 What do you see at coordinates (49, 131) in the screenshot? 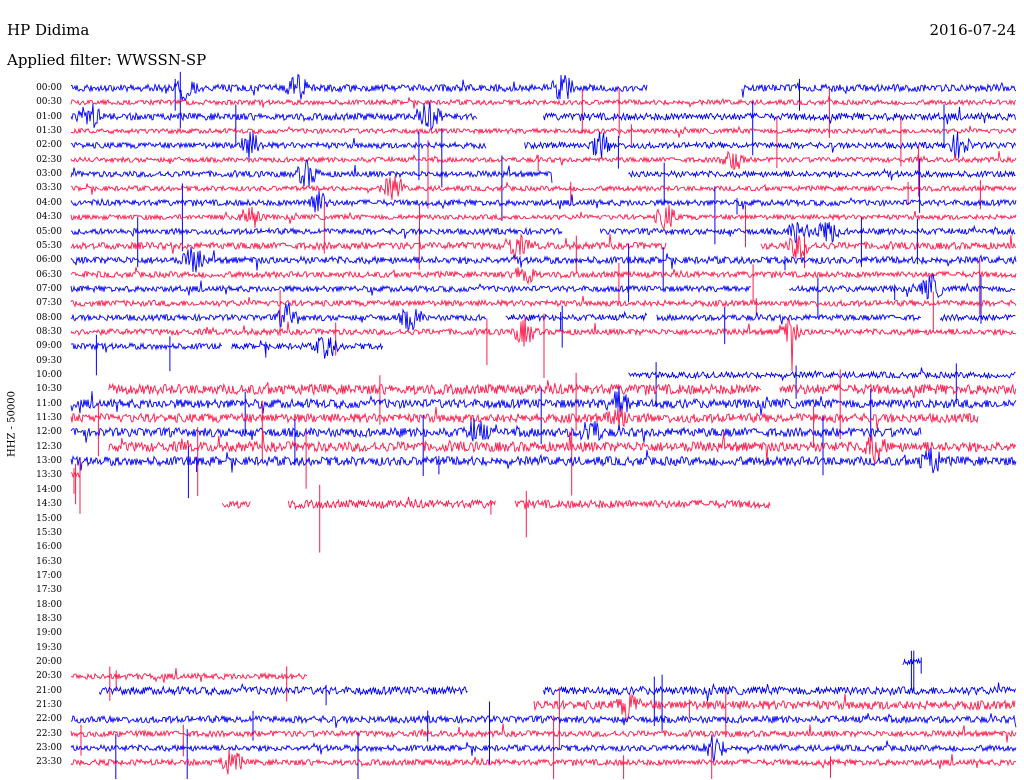
I see `hour-label: 01:30` at bounding box center [49, 131].